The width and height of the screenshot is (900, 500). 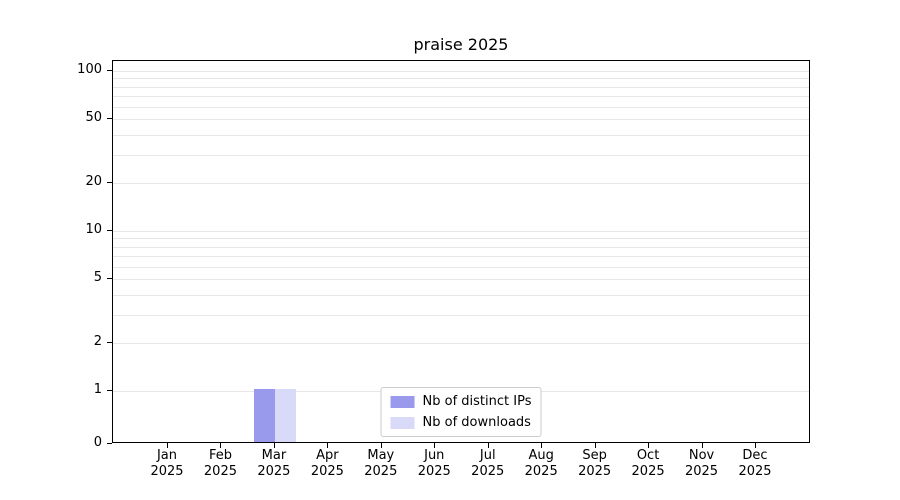 What do you see at coordinates (701, 455) in the screenshot?
I see `x-tick-month: Nov` at bounding box center [701, 455].